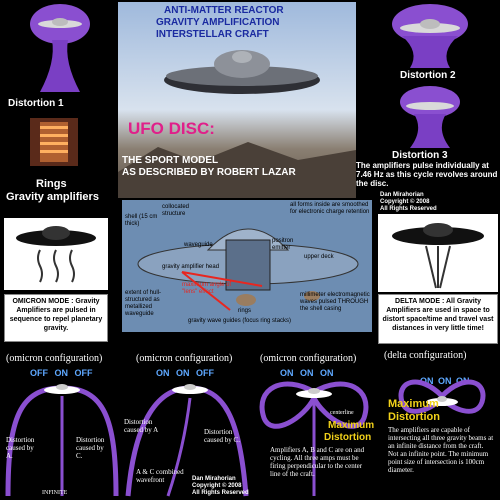 This screenshot has height=500, width=500. What do you see at coordinates (209, 172) in the screenshot?
I see `described-by-line: AS DESCRIBED BY ROBERT LAZAR` at bounding box center [209, 172].